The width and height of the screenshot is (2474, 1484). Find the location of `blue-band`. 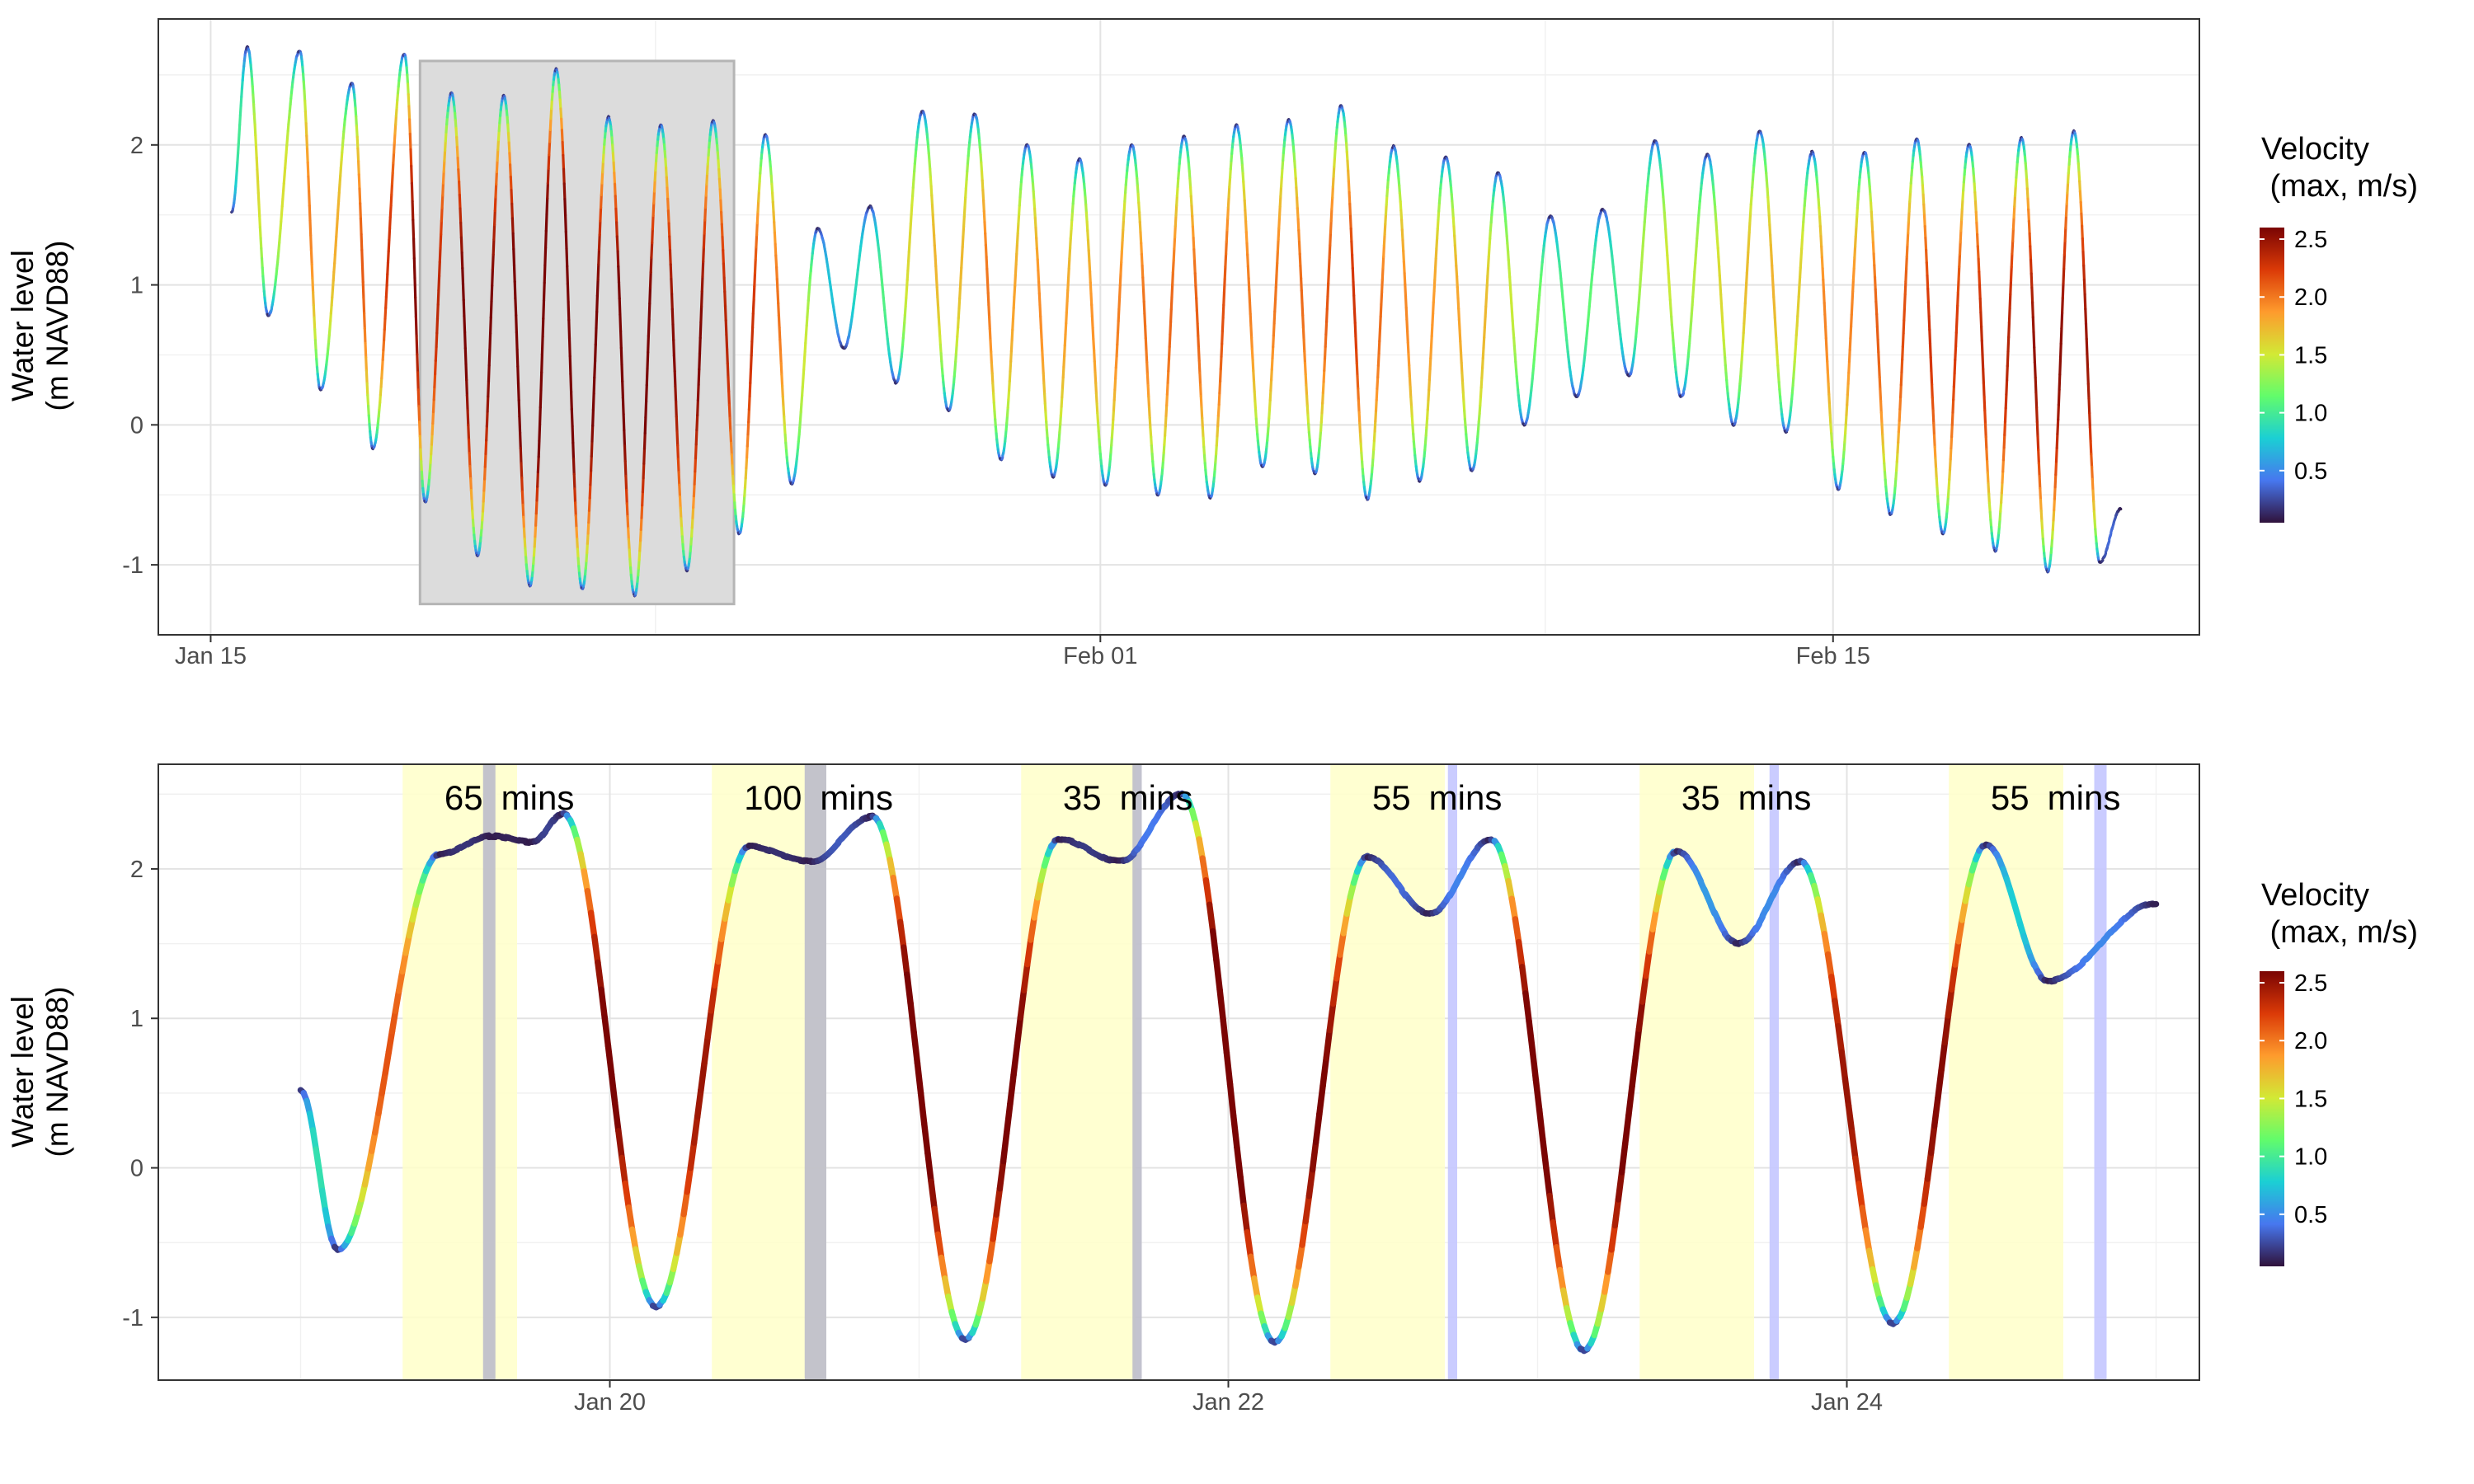

blue-band is located at coordinates (1774, 1072).